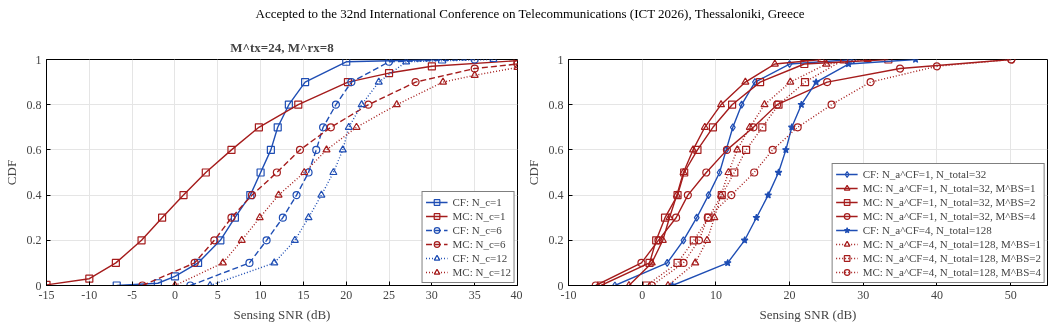  Describe the element at coordinates (1010, 294) in the screenshot. I see `x-tick-label: 50` at that location.